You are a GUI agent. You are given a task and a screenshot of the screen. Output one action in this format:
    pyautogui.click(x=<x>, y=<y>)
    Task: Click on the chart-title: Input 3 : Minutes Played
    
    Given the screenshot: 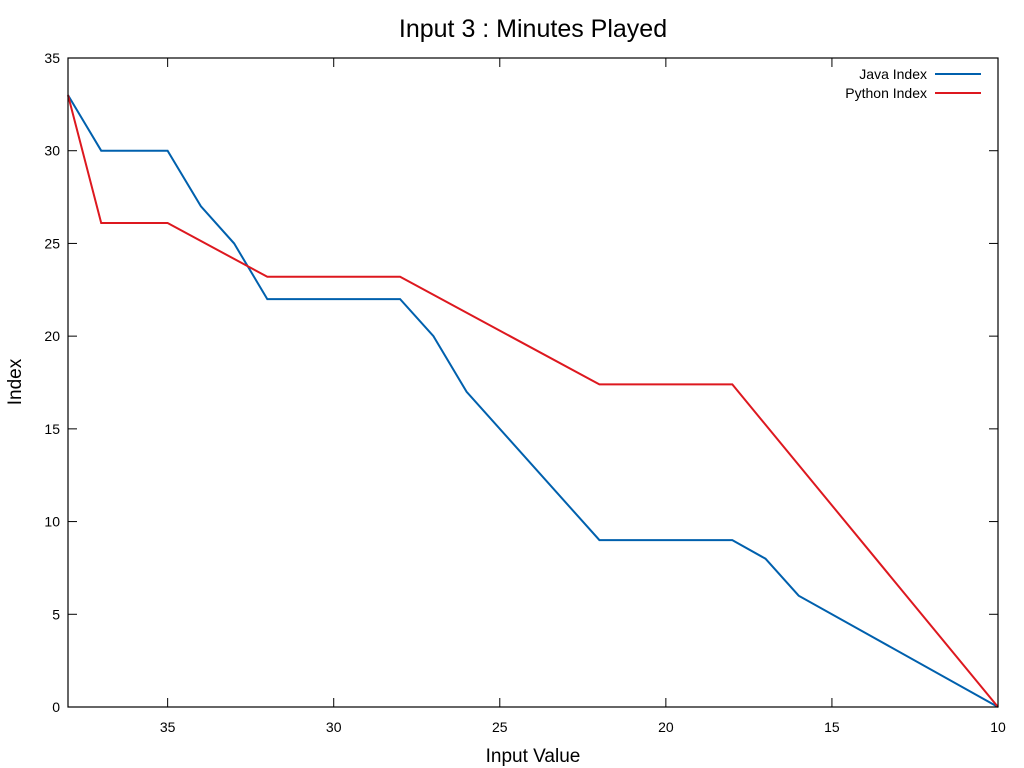 What is the action you would take?
    pyautogui.click(x=533, y=29)
    